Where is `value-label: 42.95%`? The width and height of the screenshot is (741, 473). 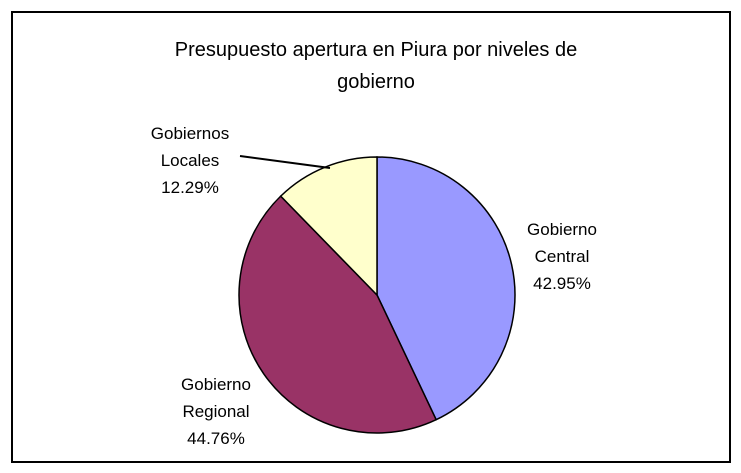
value-label: 42.95% is located at coordinates (562, 283).